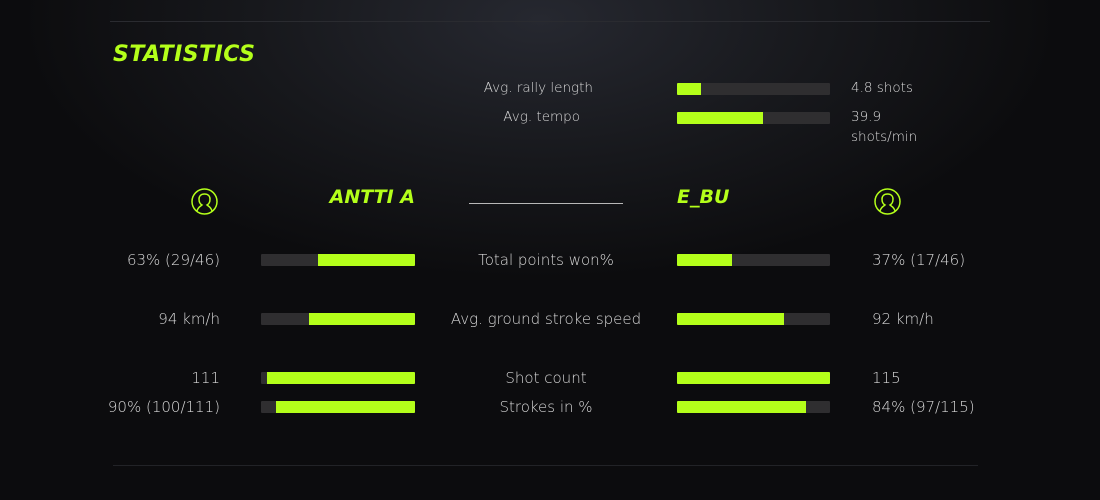  What do you see at coordinates (546, 203) in the screenshot?
I see `header-separator` at bounding box center [546, 203].